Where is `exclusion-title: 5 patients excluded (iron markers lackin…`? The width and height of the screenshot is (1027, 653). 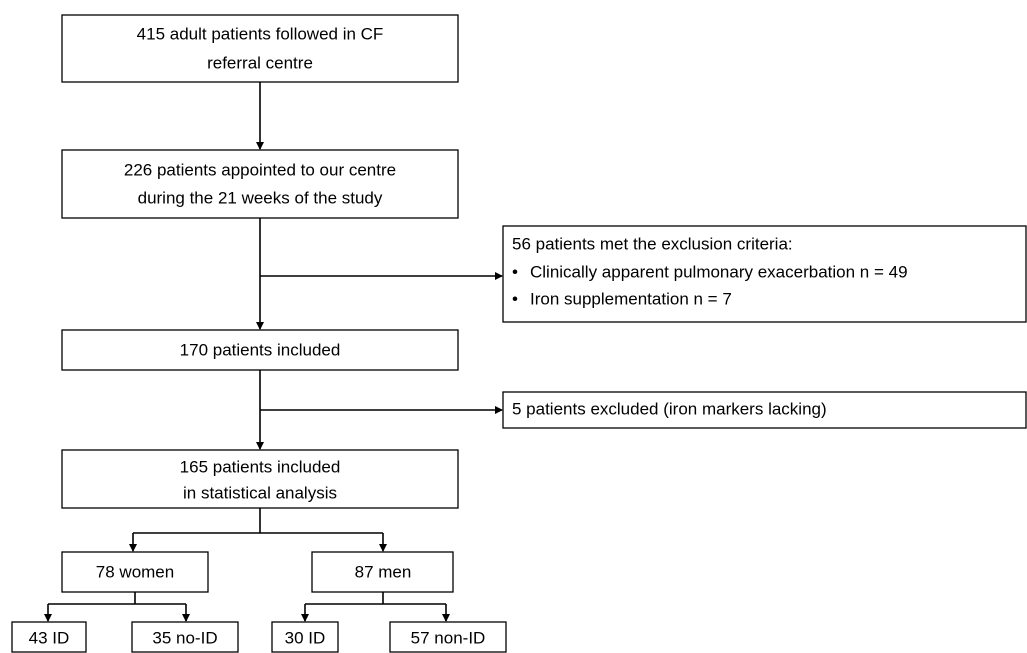 exclusion-title: 5 patients excluded (iron markers lackin… is located at coordinates (669, 408).